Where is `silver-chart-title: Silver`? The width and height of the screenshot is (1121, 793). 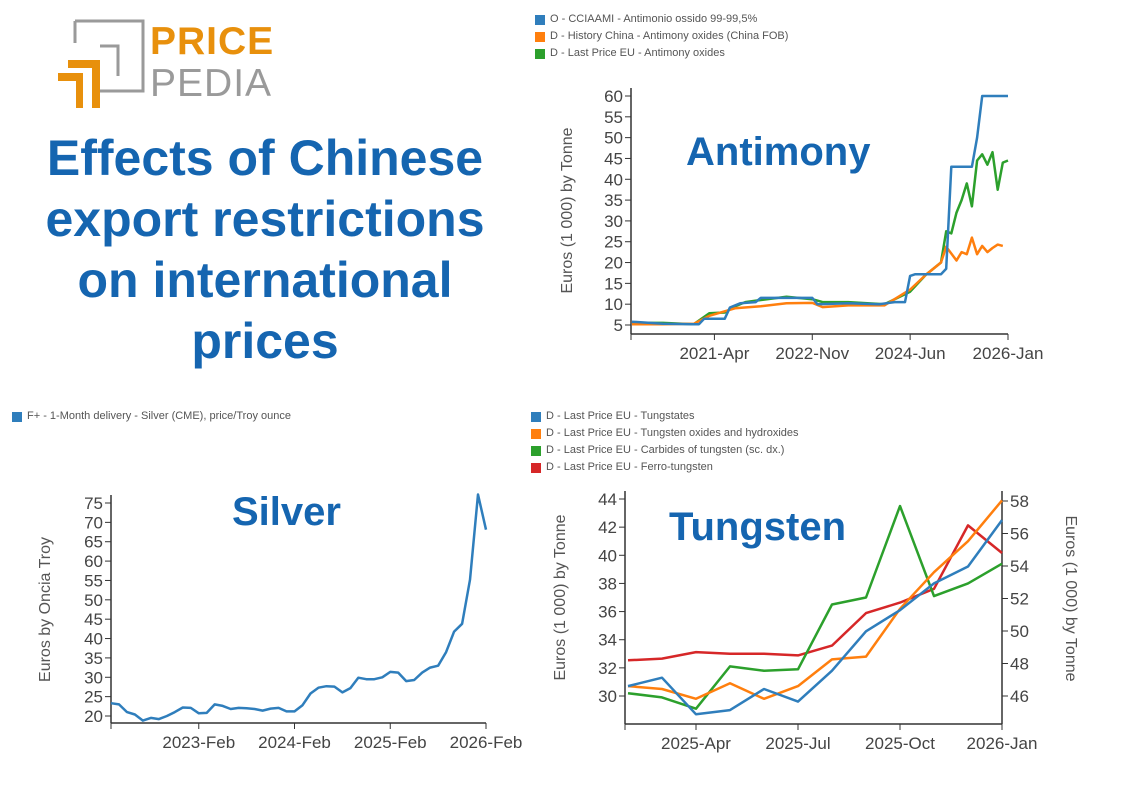
silver-chart-title: Silver is located at coordinates (286, 512).